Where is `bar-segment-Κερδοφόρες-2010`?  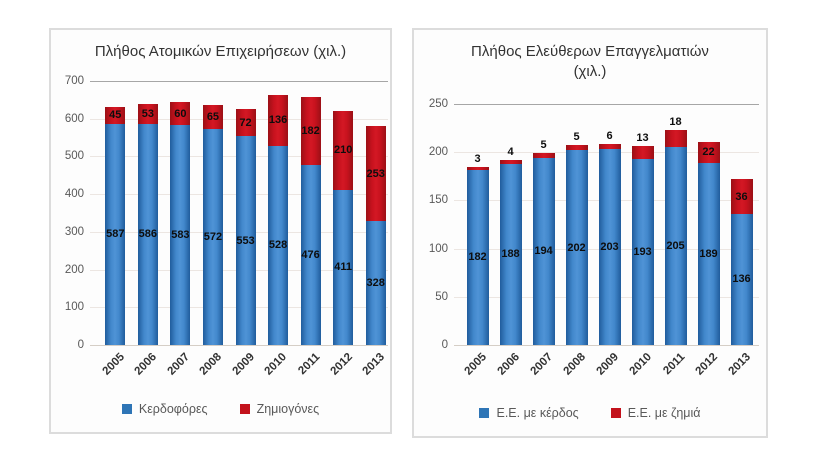 bar-segment-Κερδοφόρες-2010 is located at coordinates (278, 245).